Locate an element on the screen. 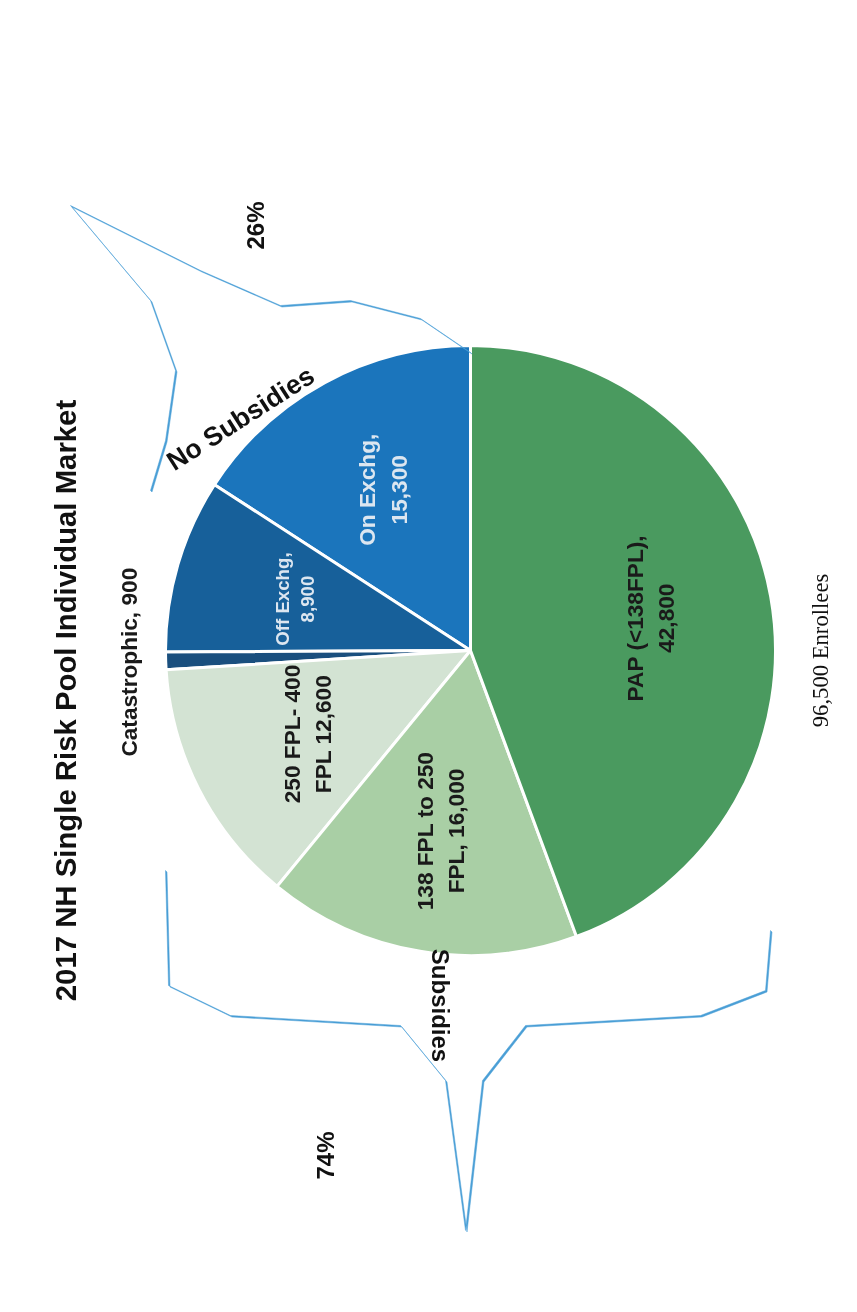  slice-label: 138 FPL to 250 FPL, 16,000 is located at coordinates (440, 831).